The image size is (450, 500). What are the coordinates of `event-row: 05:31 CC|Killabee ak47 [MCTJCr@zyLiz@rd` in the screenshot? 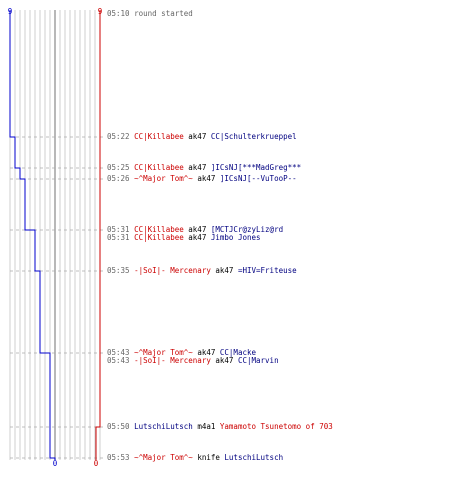 It's located at (195, 229).